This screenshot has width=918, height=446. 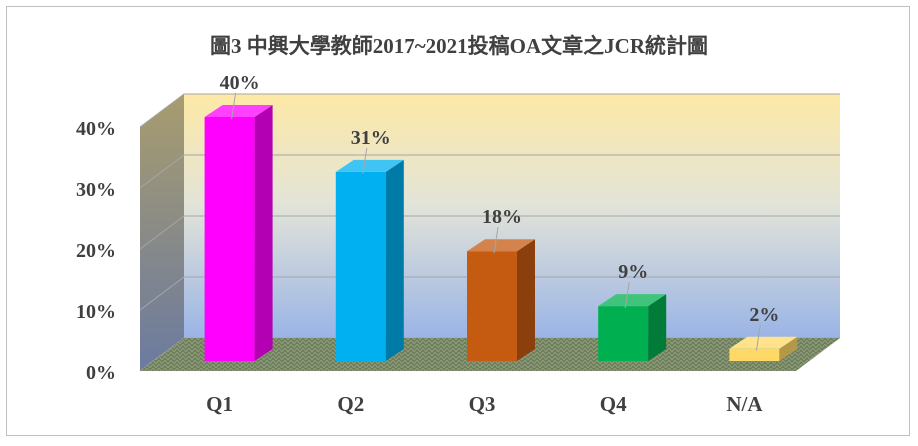 What do you see at coordinates (458, 46) in the screenshot?
I see `chart-title: 圖3 中興大學教師2017~2021投稿OA文章之JCR統計圖` at bounding box center [458, 46].